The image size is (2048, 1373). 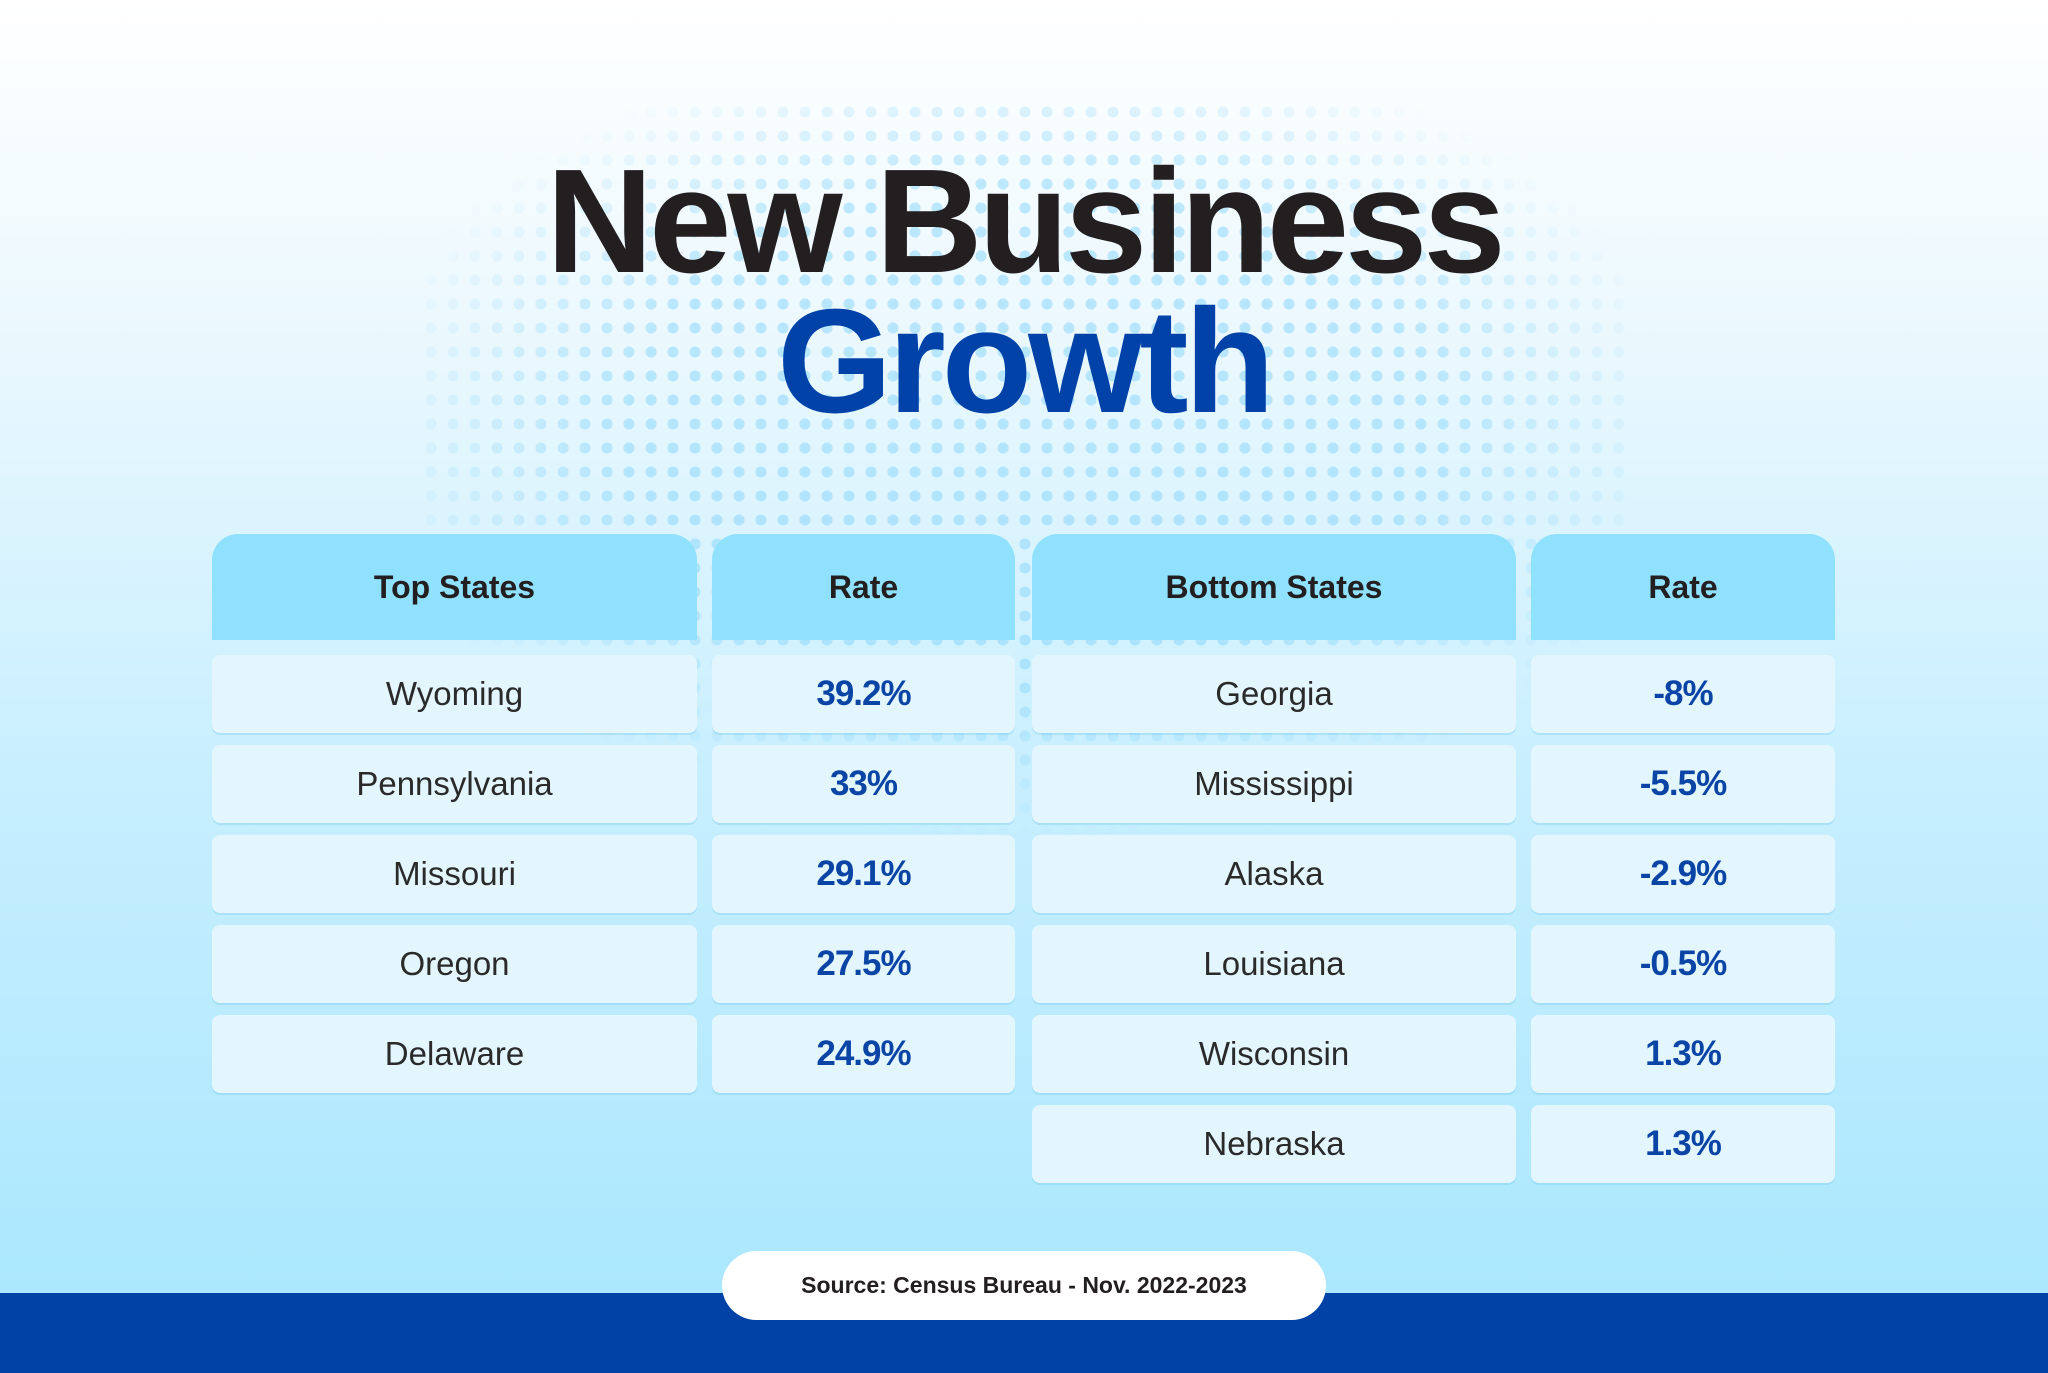 I want to click on bottom-state-name: Alaska, so click(x=1274, y=874).